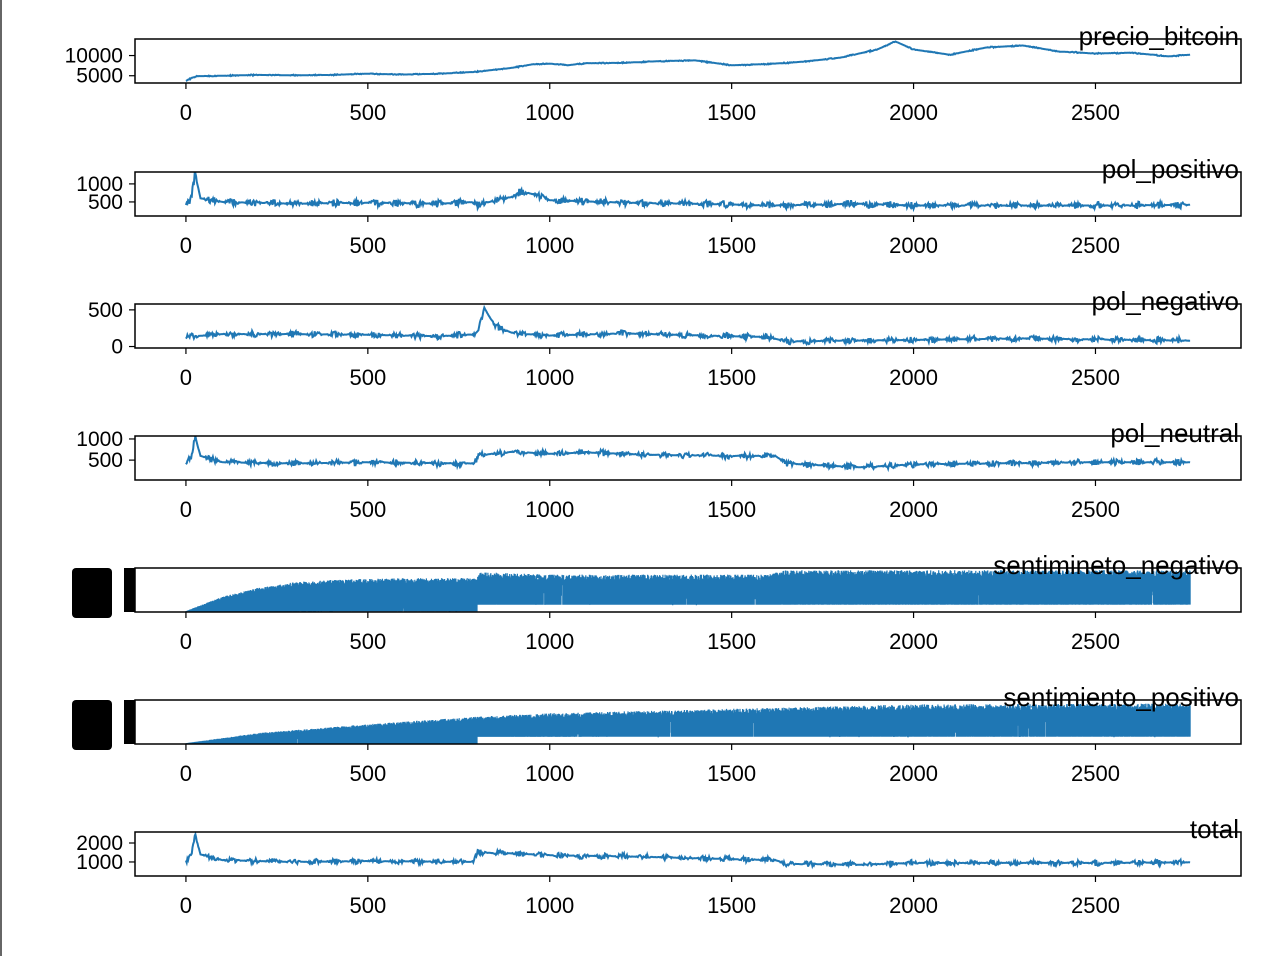 The image size is (1280, 956). I want to click on subplot-sentimiento_positivo: 0 500 1000 1500 2000 2500 sentimiento_positivo, so click(657, 734).